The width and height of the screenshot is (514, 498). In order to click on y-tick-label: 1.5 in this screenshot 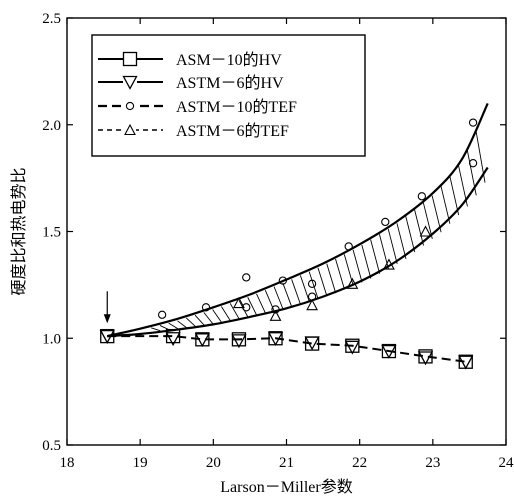, I will do `click(51, 233)`.